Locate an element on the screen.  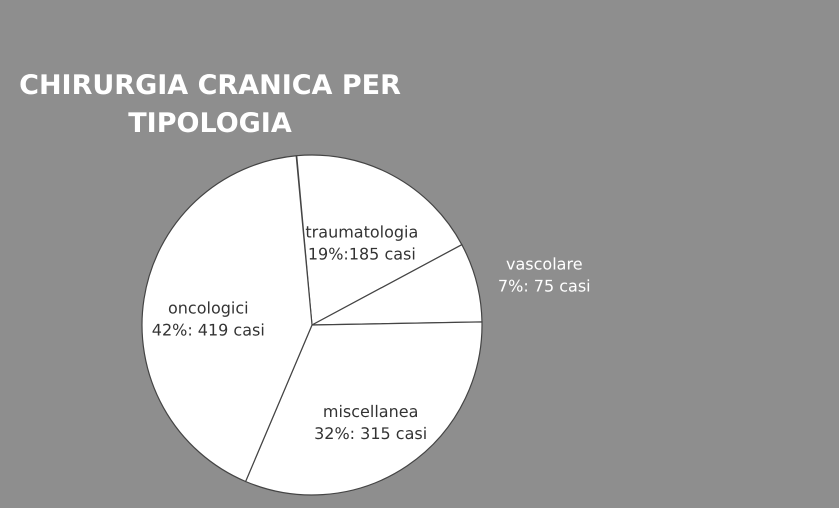
slice-label: vascolare is located at coordinates (544, 264).